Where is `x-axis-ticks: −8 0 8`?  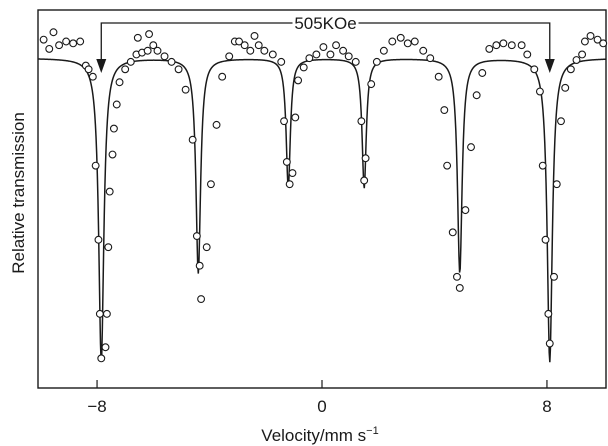 x-axis-ticks: −8 0 8 is located at coordinates (319, 398).